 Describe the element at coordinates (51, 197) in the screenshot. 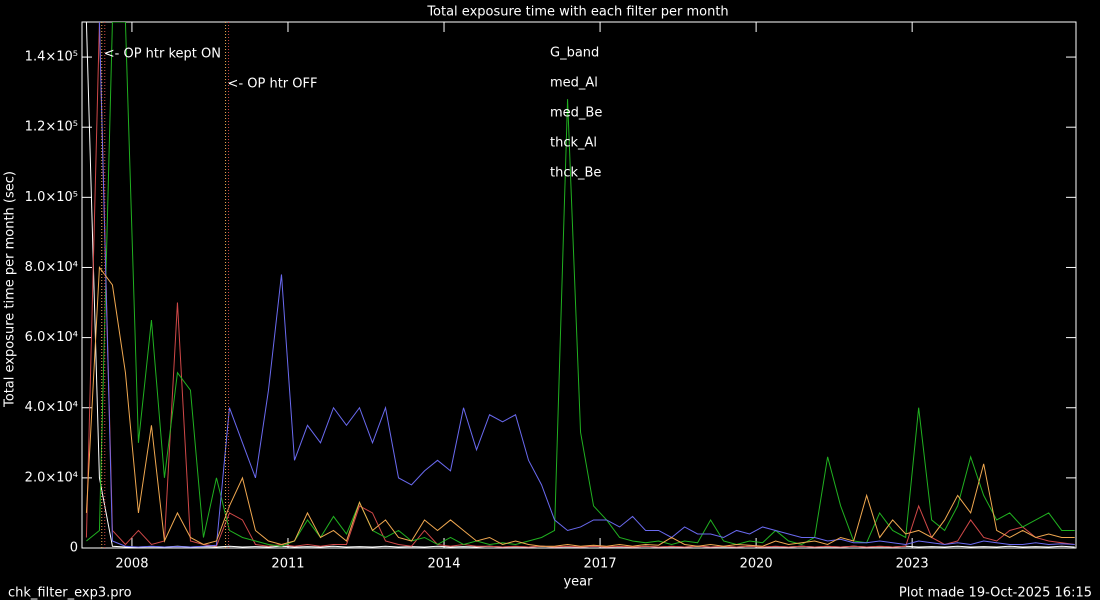

I see `y-tick-label: 1.0×10⁵` at that location.